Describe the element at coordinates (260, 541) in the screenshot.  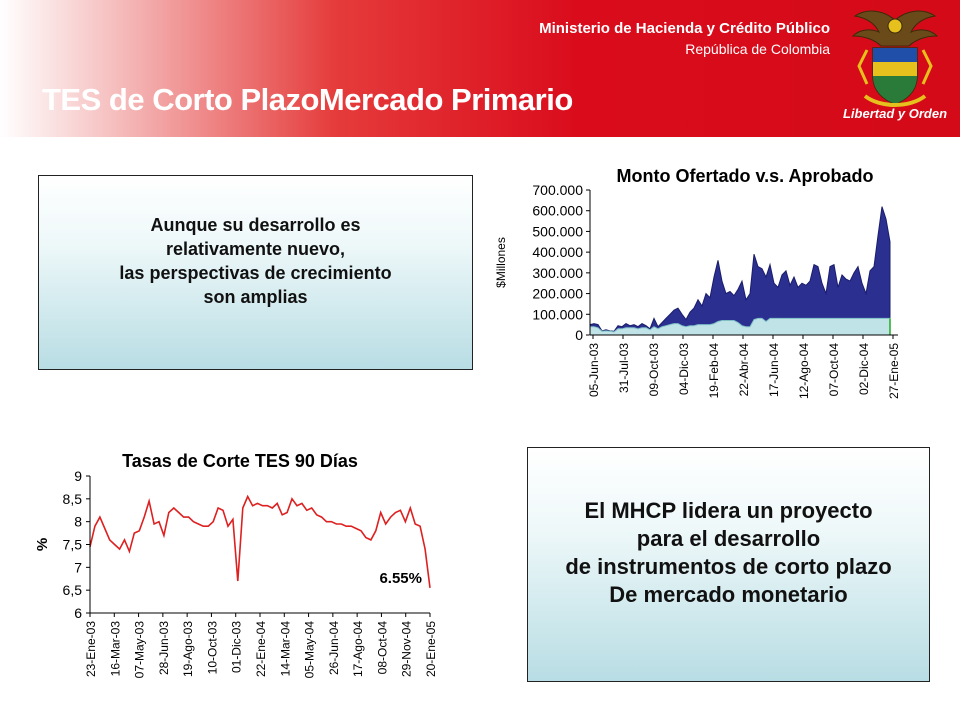
I see `series-tasa-line` at that location.